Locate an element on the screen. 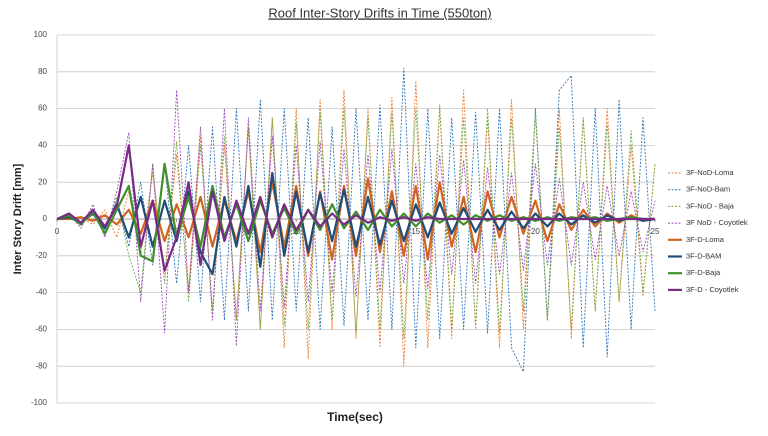 Image resolution: width=768 pixels, height=436 pixels. chart-title: Roof Inter-Story Drifts in Time (550ton) is located at coordinates (379, 12).